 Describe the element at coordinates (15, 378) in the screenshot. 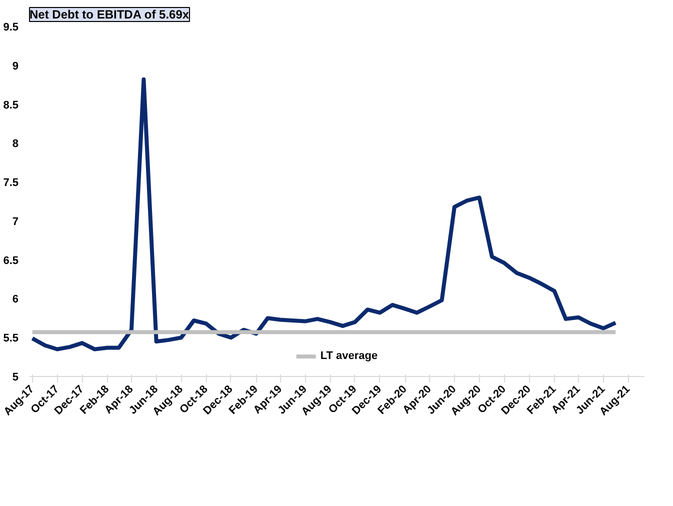

I see `y-tick-label: 5` at that location.